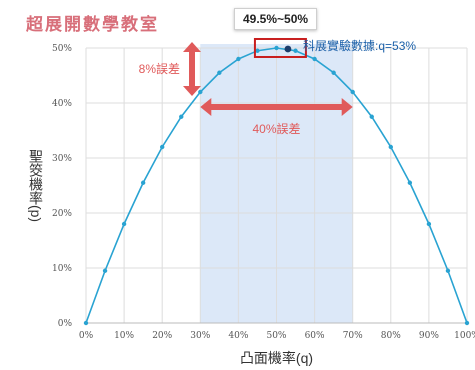  I want to click on value-range-callout: 49.5%~50%, so click(276, 19).